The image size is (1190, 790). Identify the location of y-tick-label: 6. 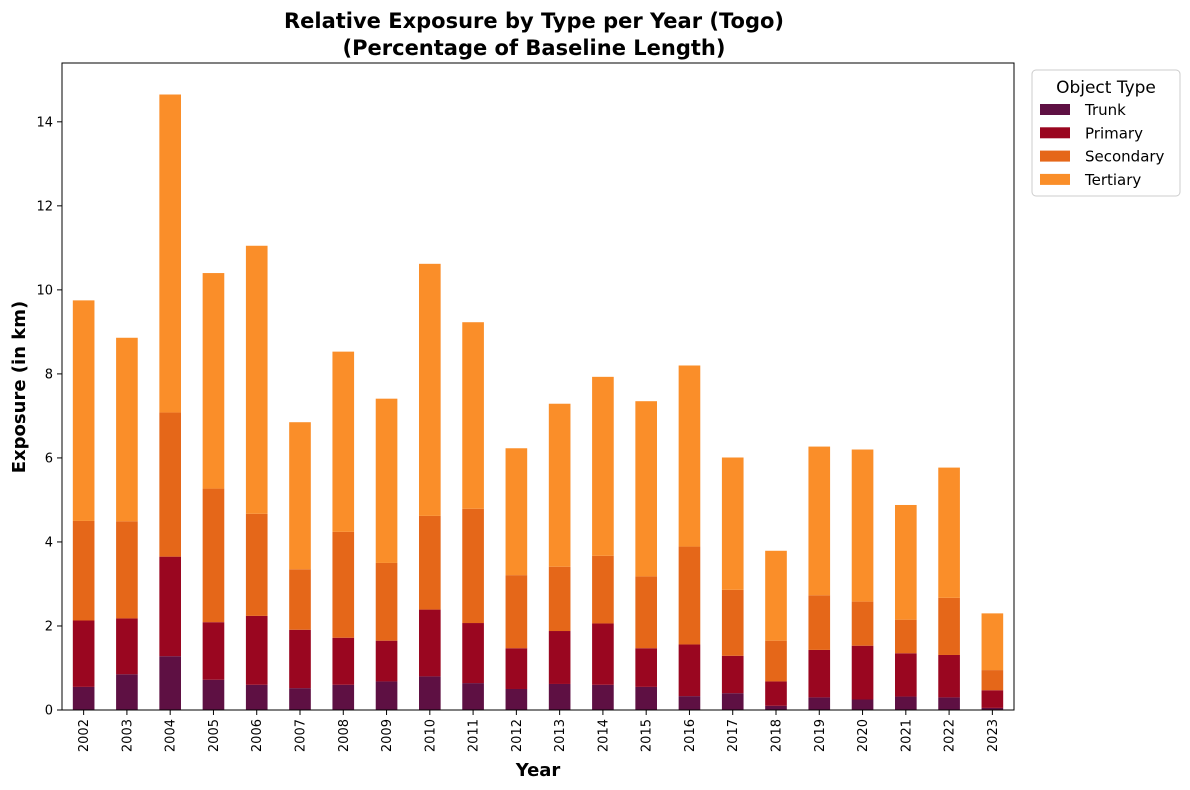
(49, 458).